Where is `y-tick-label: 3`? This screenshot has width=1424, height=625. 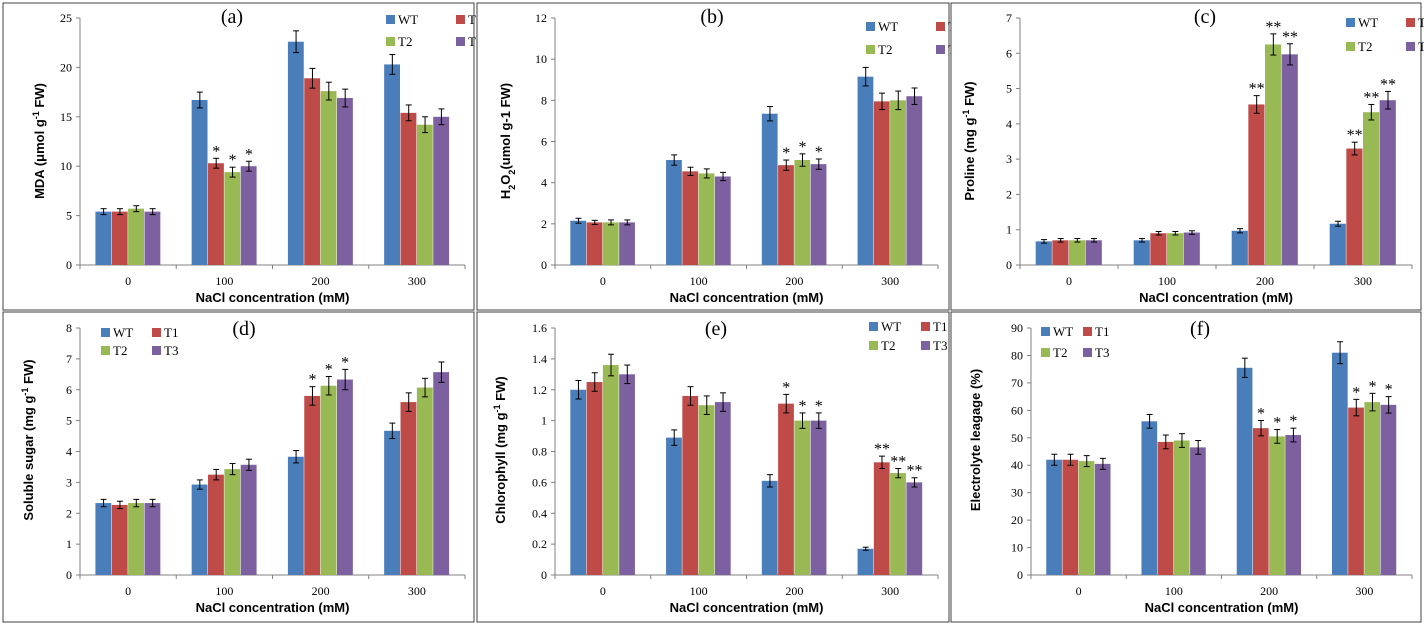 y-tick-label: 3 is located at coordinates (69, 482).